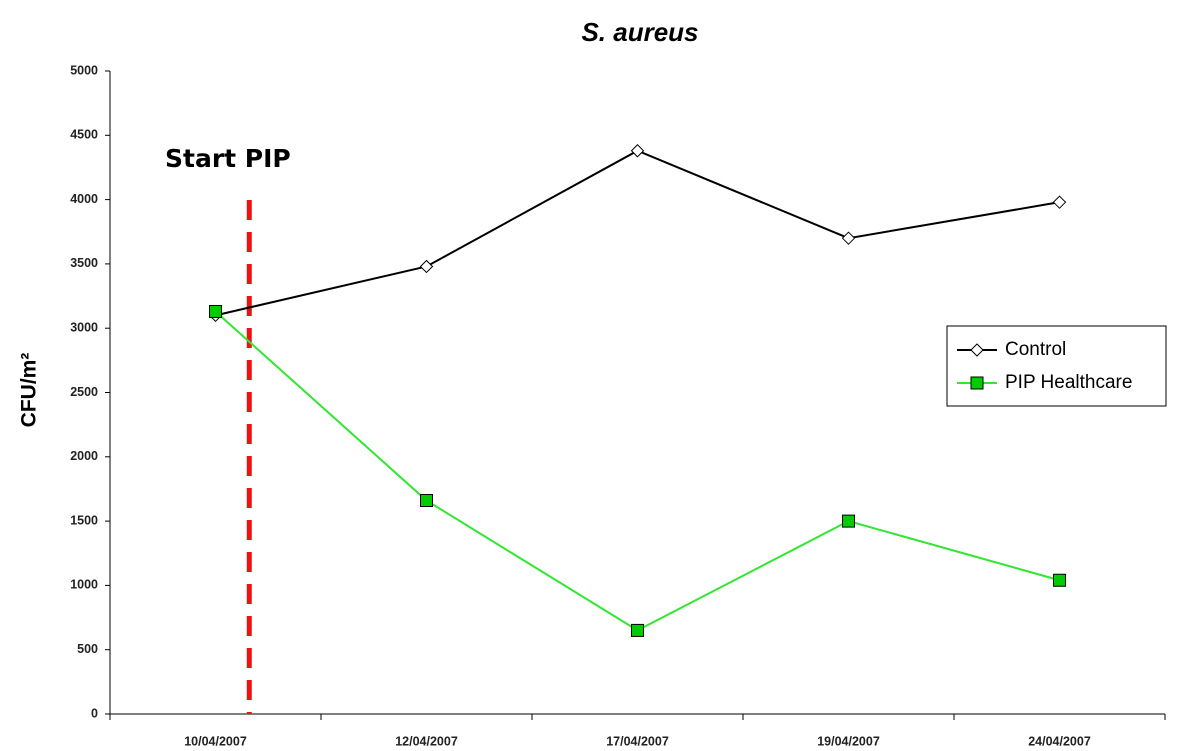  Describe the element at coordinates (29, 390) in the screenshot. I see `y-axis-label: CFU/m²` at that location.